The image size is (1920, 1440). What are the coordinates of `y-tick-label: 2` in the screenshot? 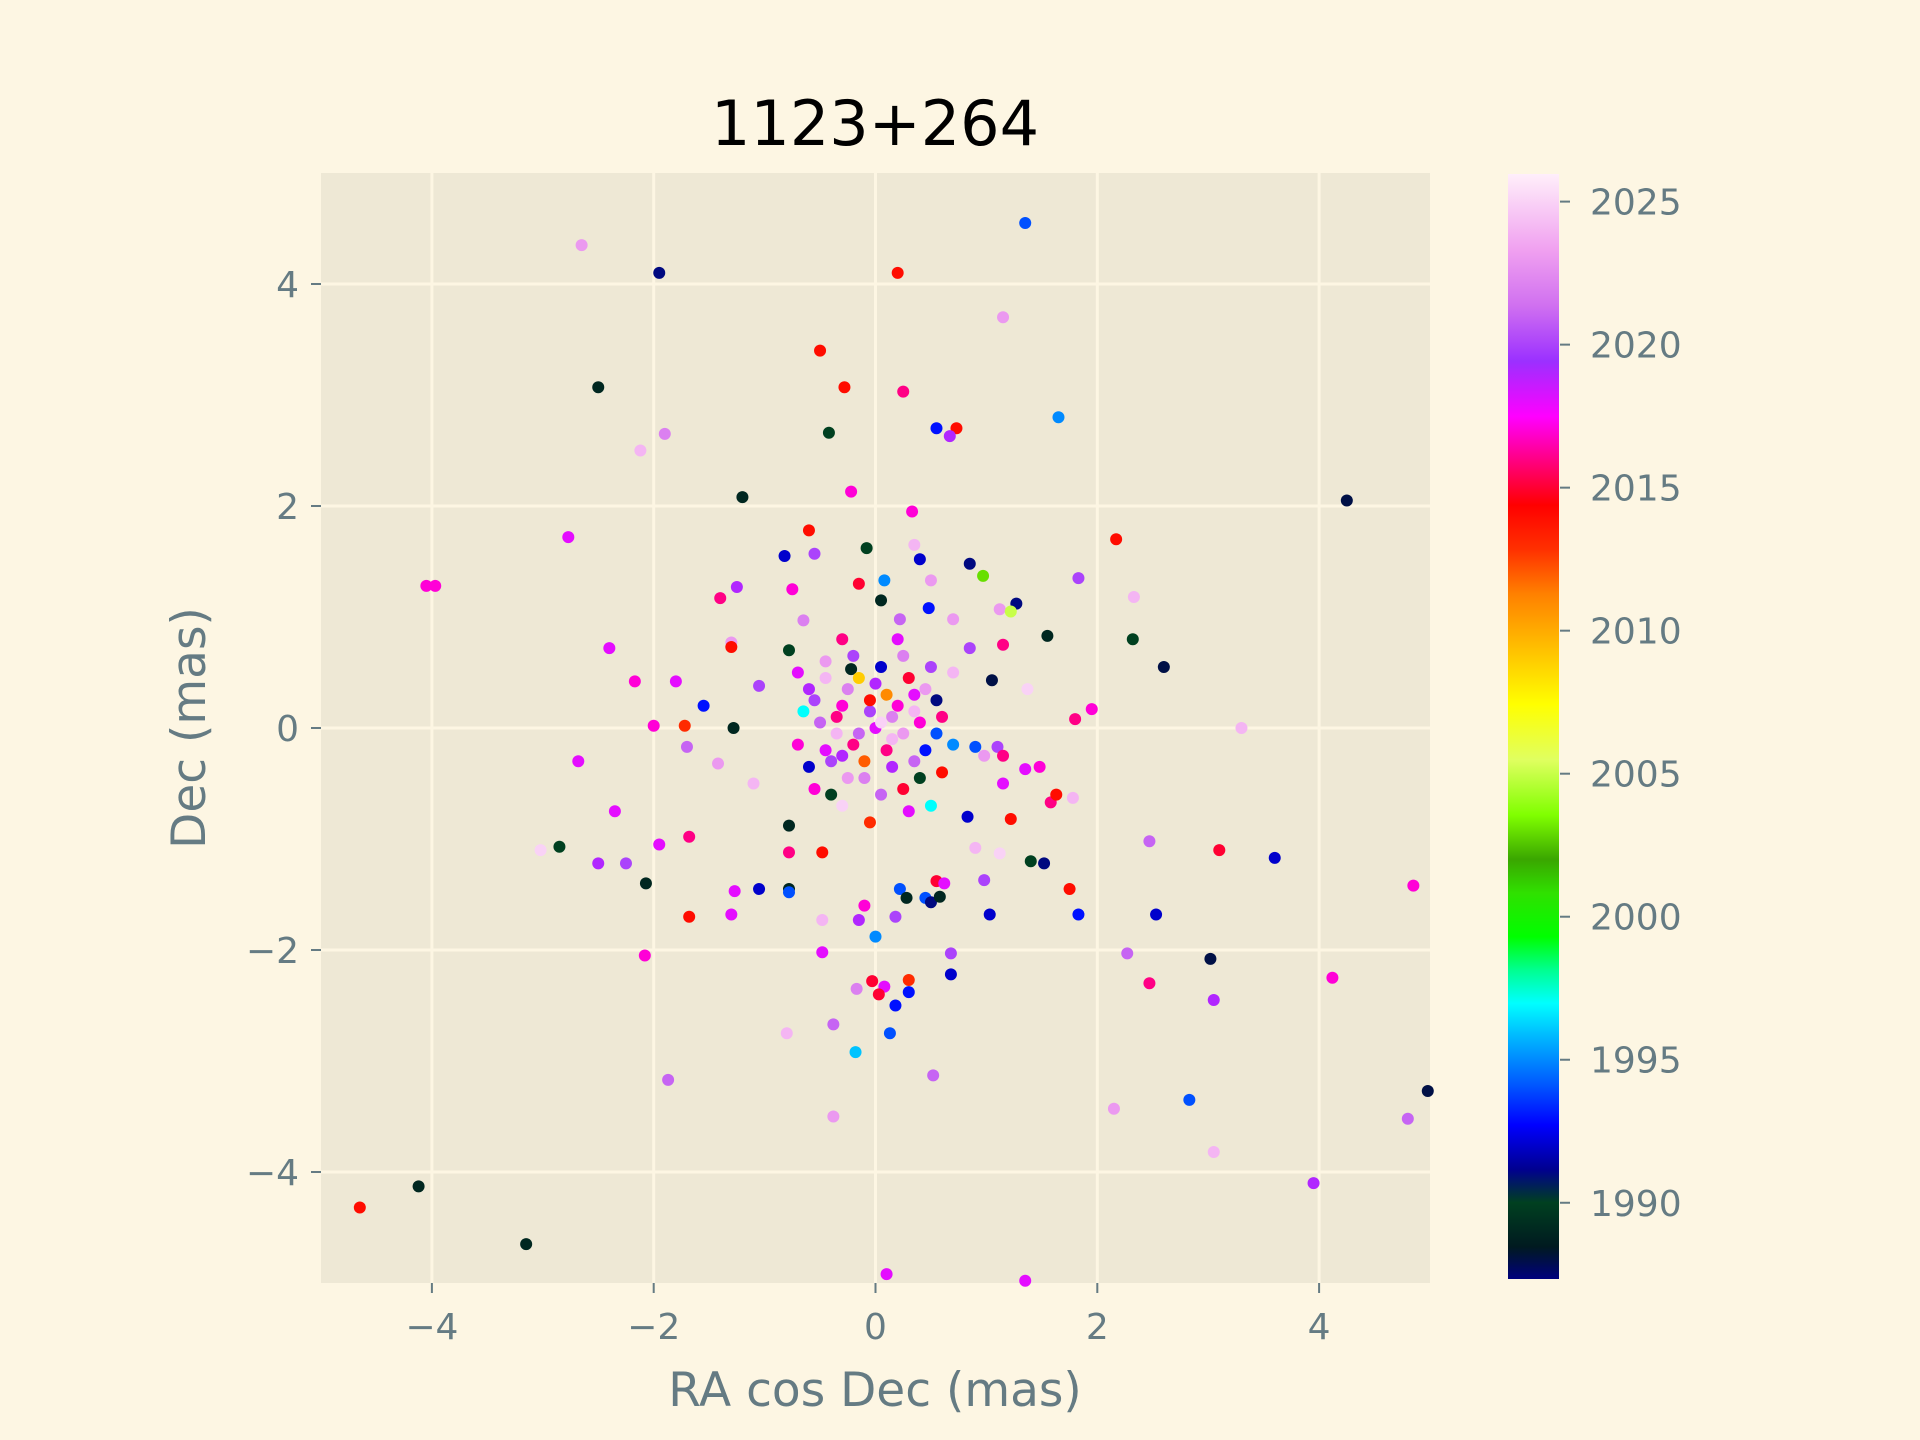 It's located at (287, 507).